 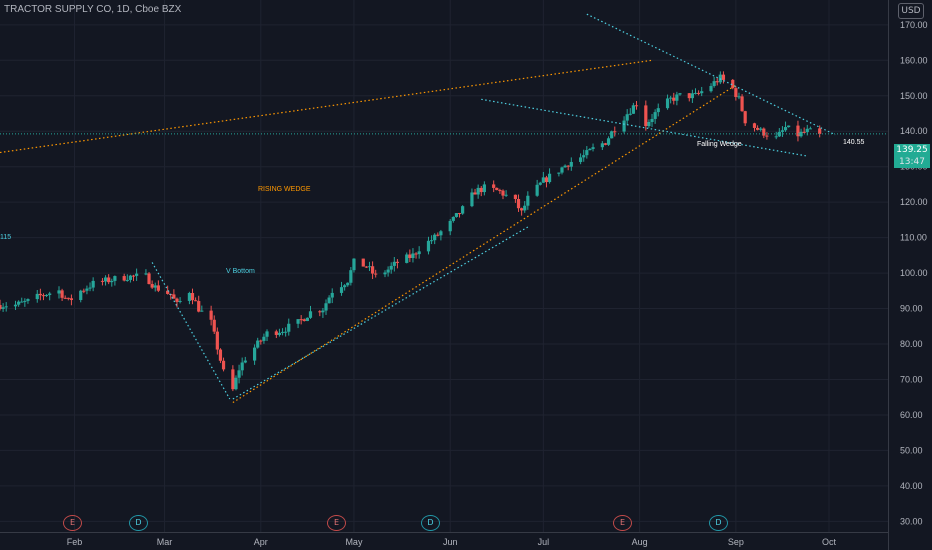 I want to click on y-tick-label: 160.00, so click(x=914, y=60).